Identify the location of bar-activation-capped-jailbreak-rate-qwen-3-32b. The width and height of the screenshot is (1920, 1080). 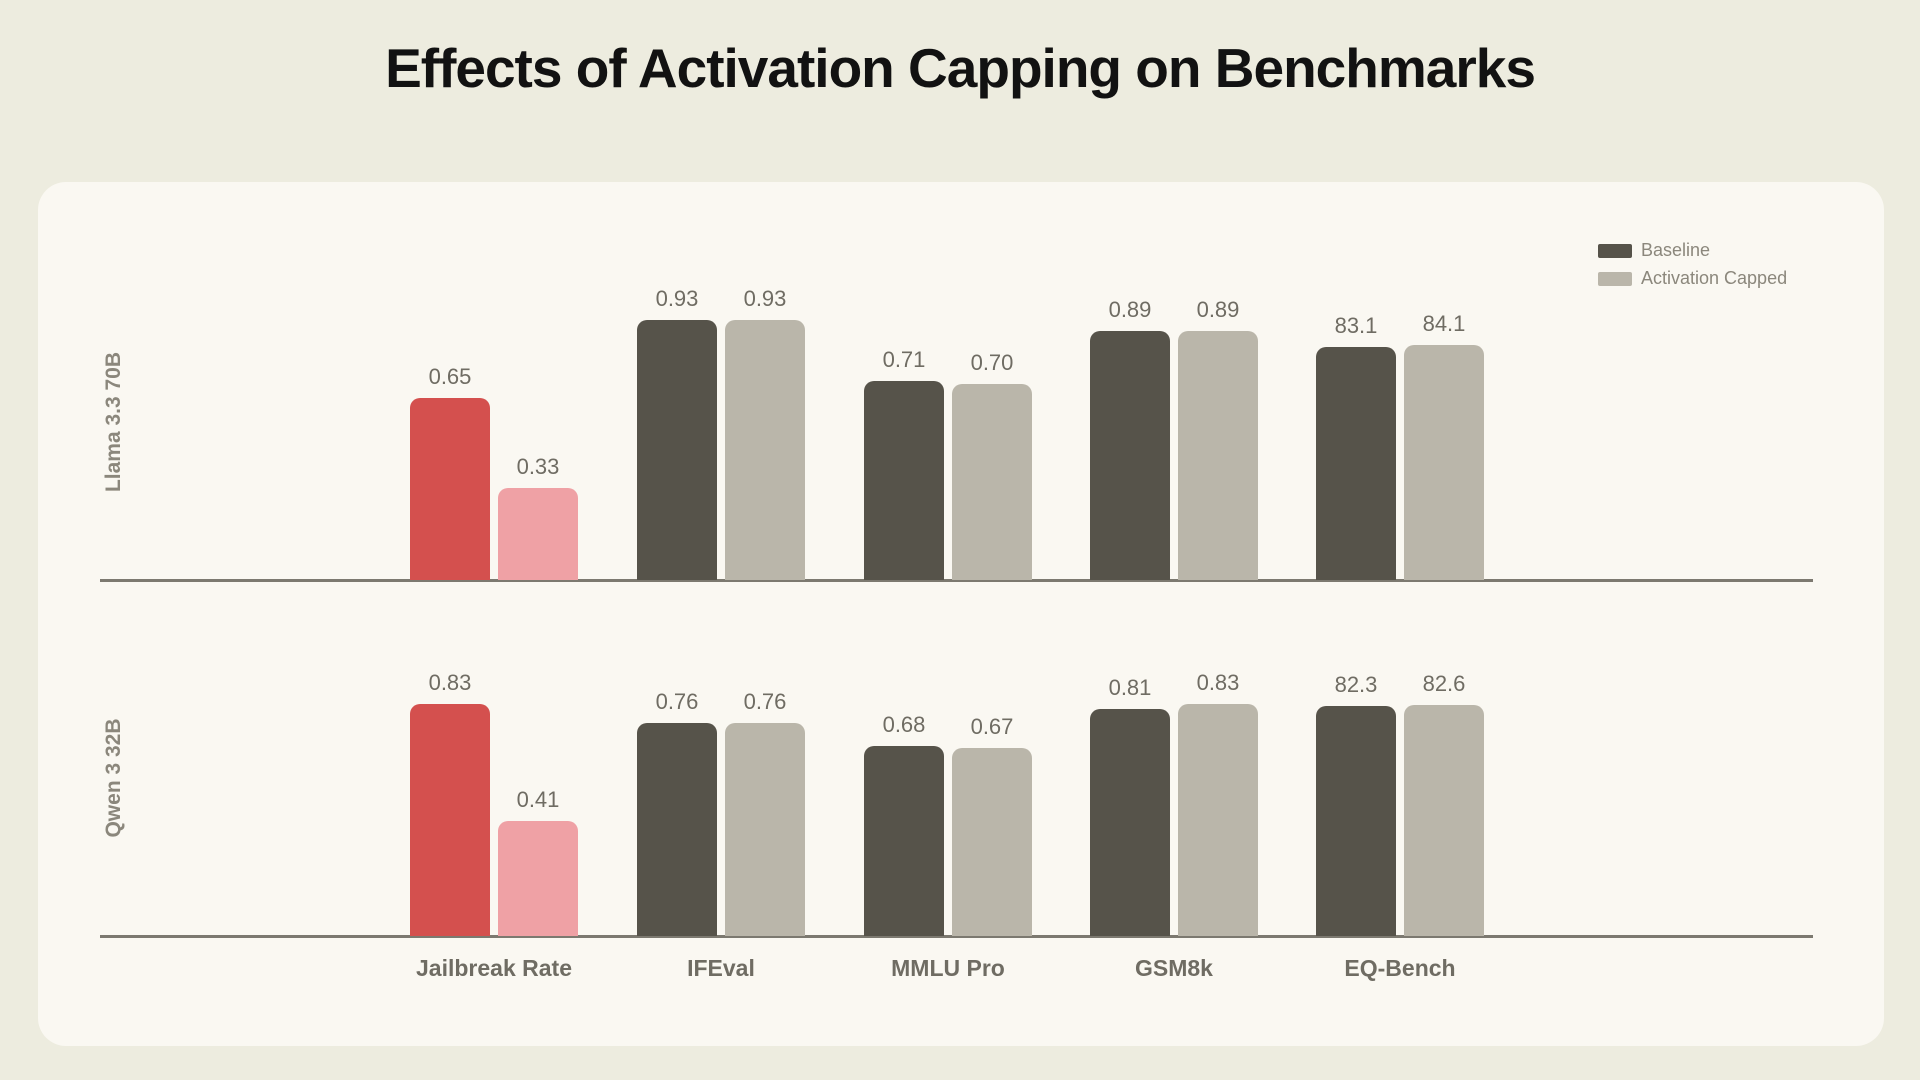
(538, 878).